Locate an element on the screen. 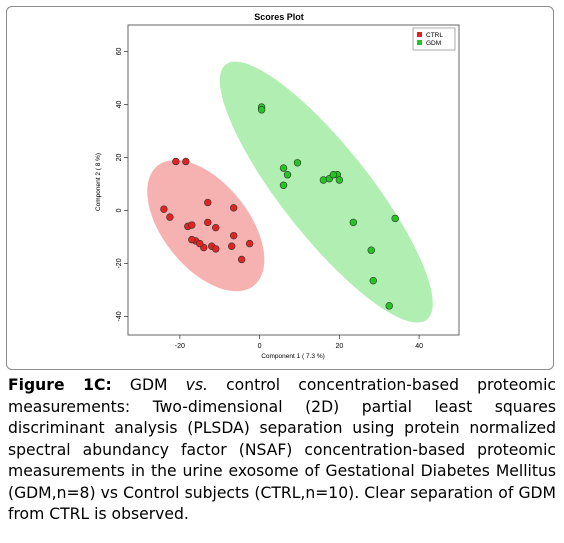 The height and width of the screenshot is (543, 564). y-tick-label: 20 is located at coordinates (119, 157).